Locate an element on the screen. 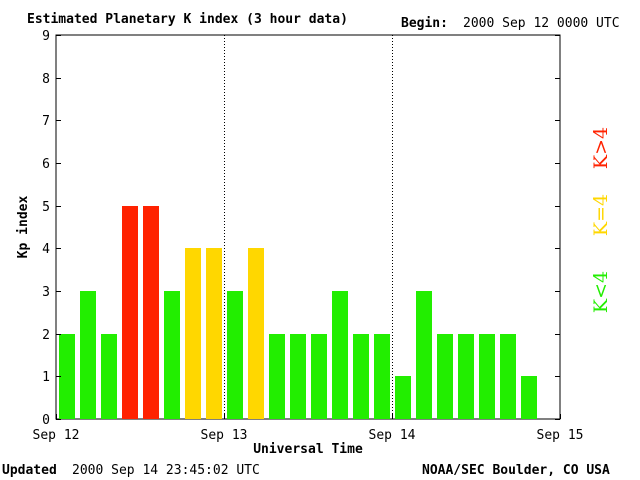 The height and width of the screenshot is (480, 640). begin-value: 2000 Sep 12 0000 UTC is located at coordinates (541, 23).